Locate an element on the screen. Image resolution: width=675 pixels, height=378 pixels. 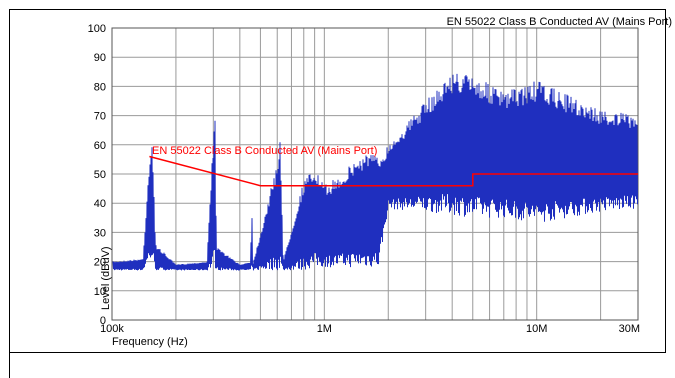
y-tick-label: 10 is located at coordinates (100, 292).